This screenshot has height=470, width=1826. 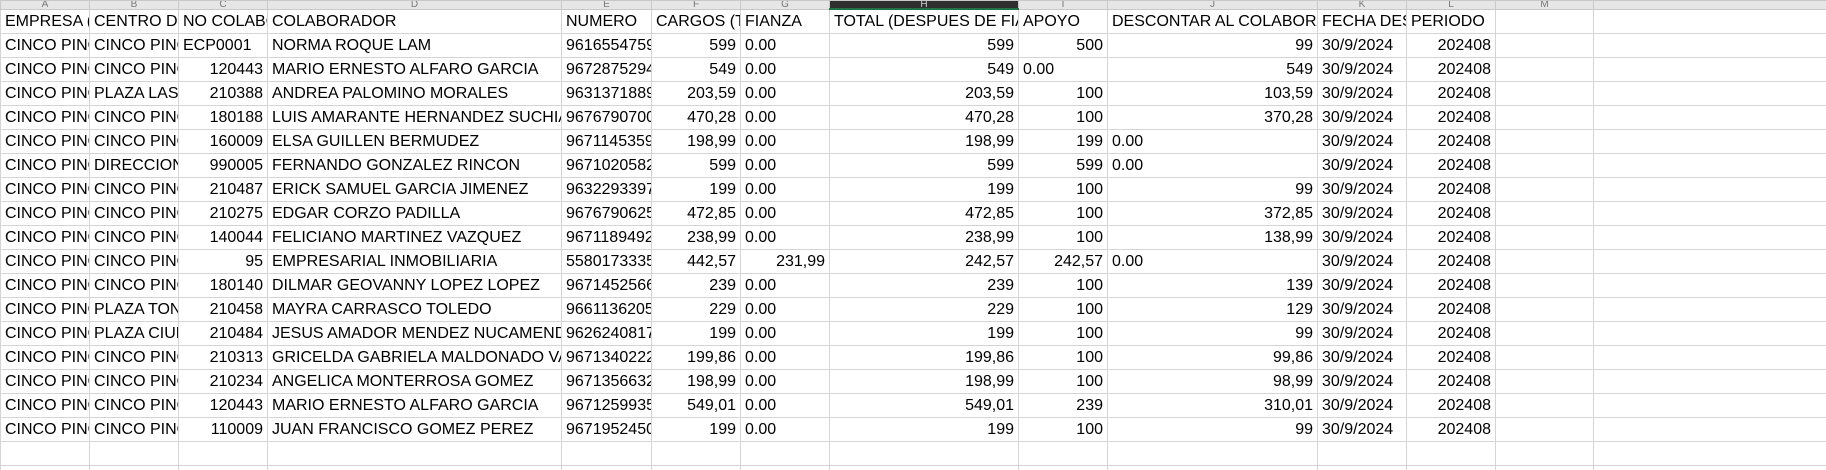 I want to click on column-header-k: K, so click(x=1362, y=5).